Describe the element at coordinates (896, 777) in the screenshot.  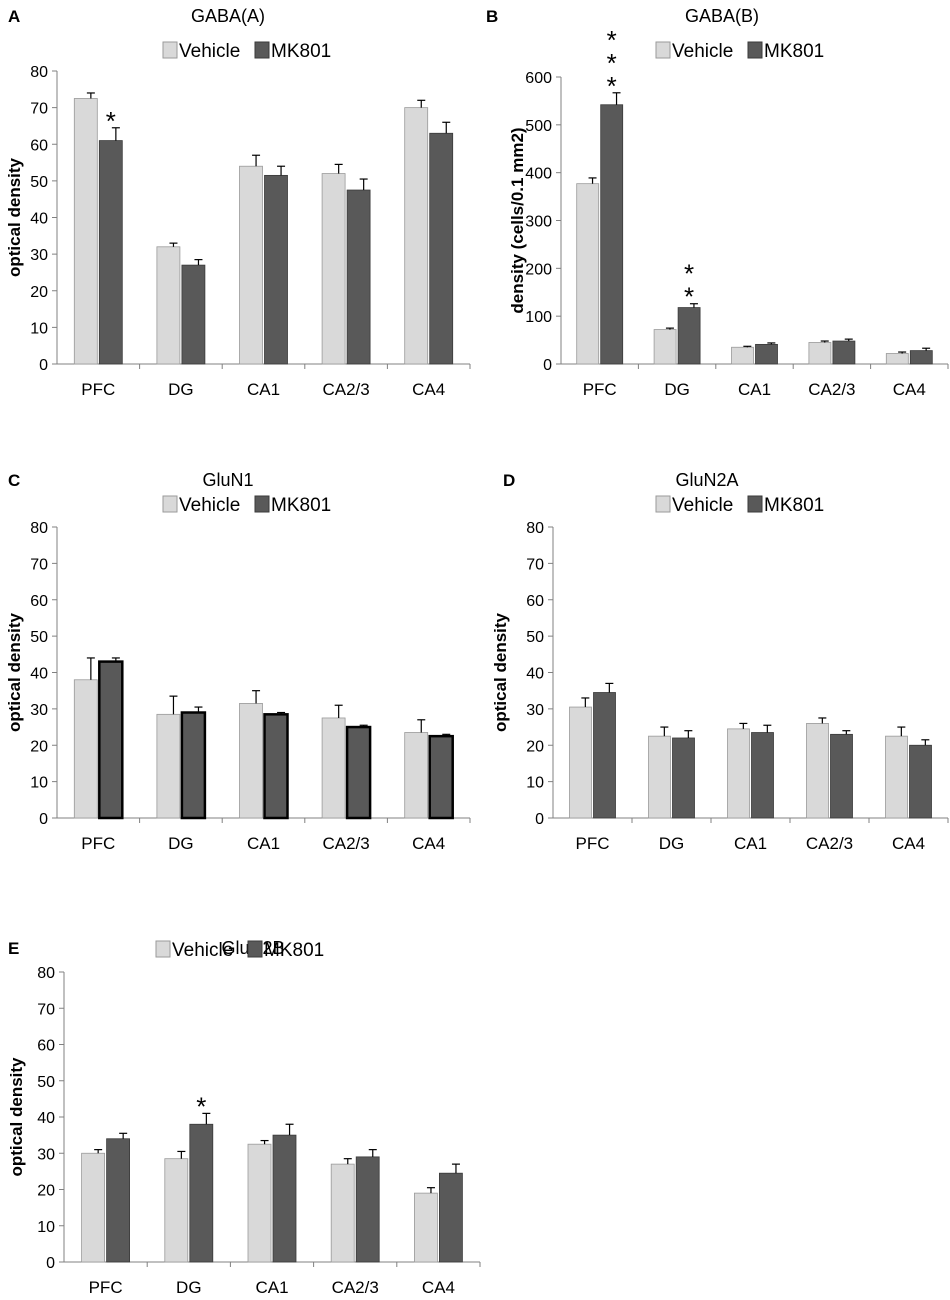
I see `bar-vehicle-ca4` at that location.